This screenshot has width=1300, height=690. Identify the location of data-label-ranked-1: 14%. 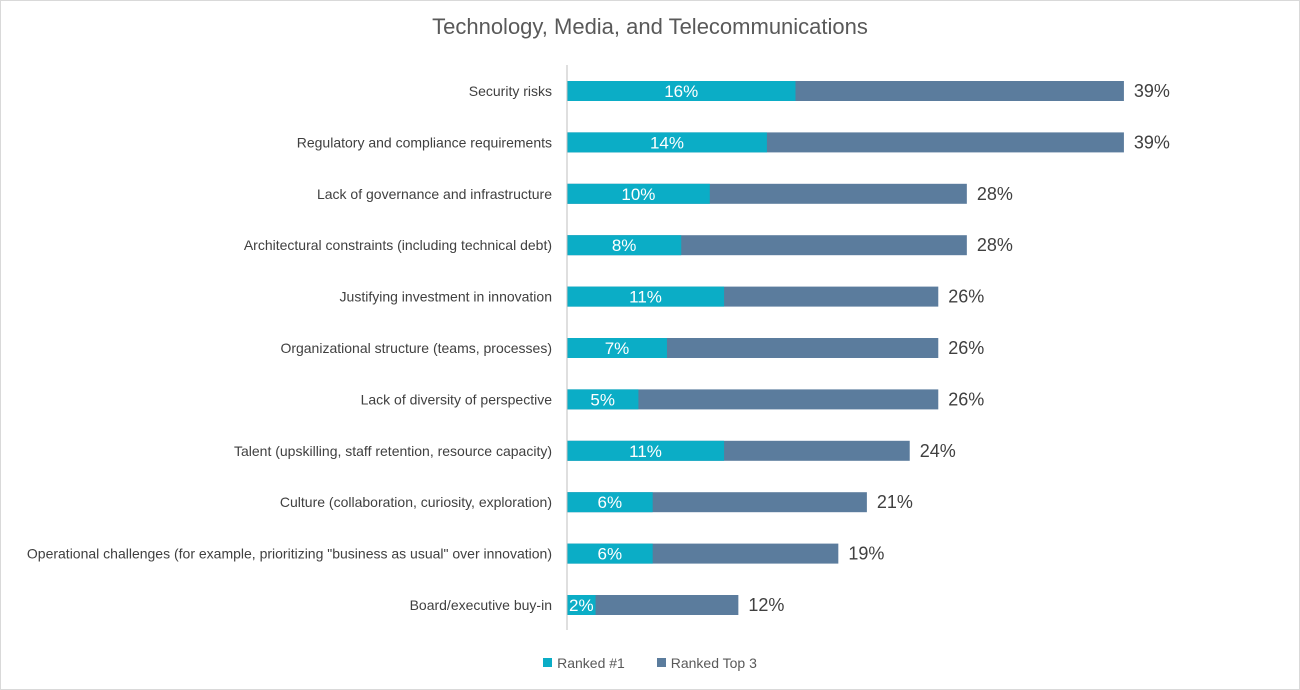
(667, 142).